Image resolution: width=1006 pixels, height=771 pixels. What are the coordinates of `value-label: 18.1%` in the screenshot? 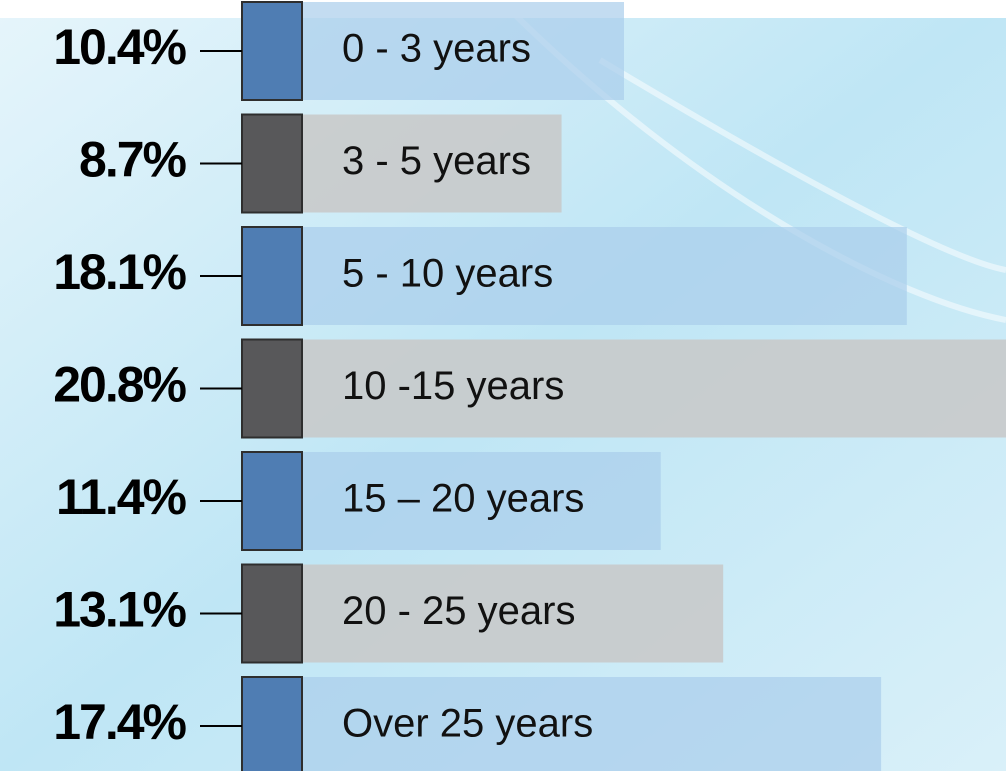 It's located at (119, 272).